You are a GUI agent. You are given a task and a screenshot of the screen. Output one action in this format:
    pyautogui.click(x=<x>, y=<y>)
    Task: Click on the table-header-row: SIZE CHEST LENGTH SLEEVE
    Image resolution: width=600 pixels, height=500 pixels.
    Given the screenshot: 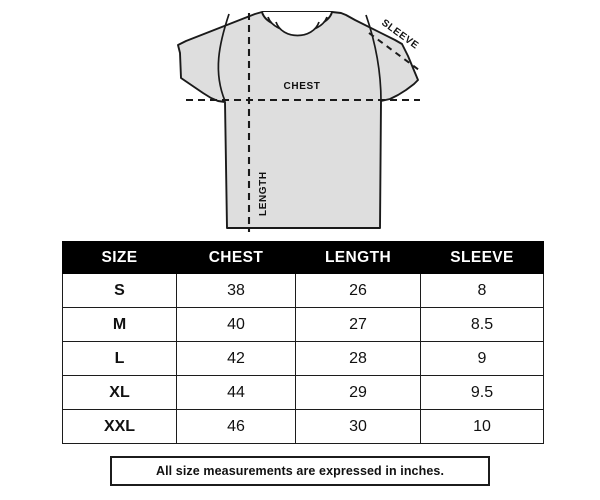 What is the action you would take?
    pyautogui.click(x=303, y=257)
    